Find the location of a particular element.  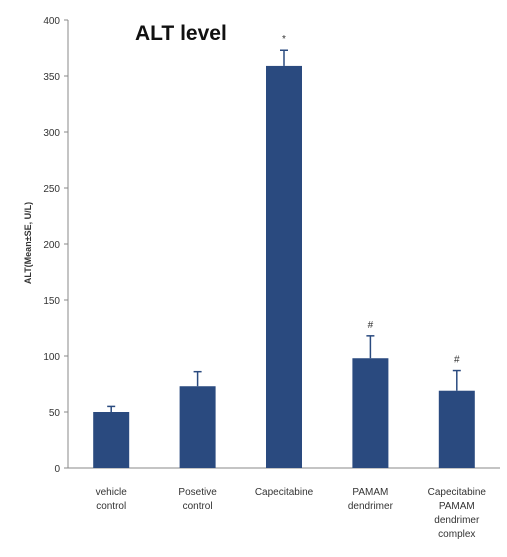

y-tick-label: 250 is located at coordinates (51, 189).